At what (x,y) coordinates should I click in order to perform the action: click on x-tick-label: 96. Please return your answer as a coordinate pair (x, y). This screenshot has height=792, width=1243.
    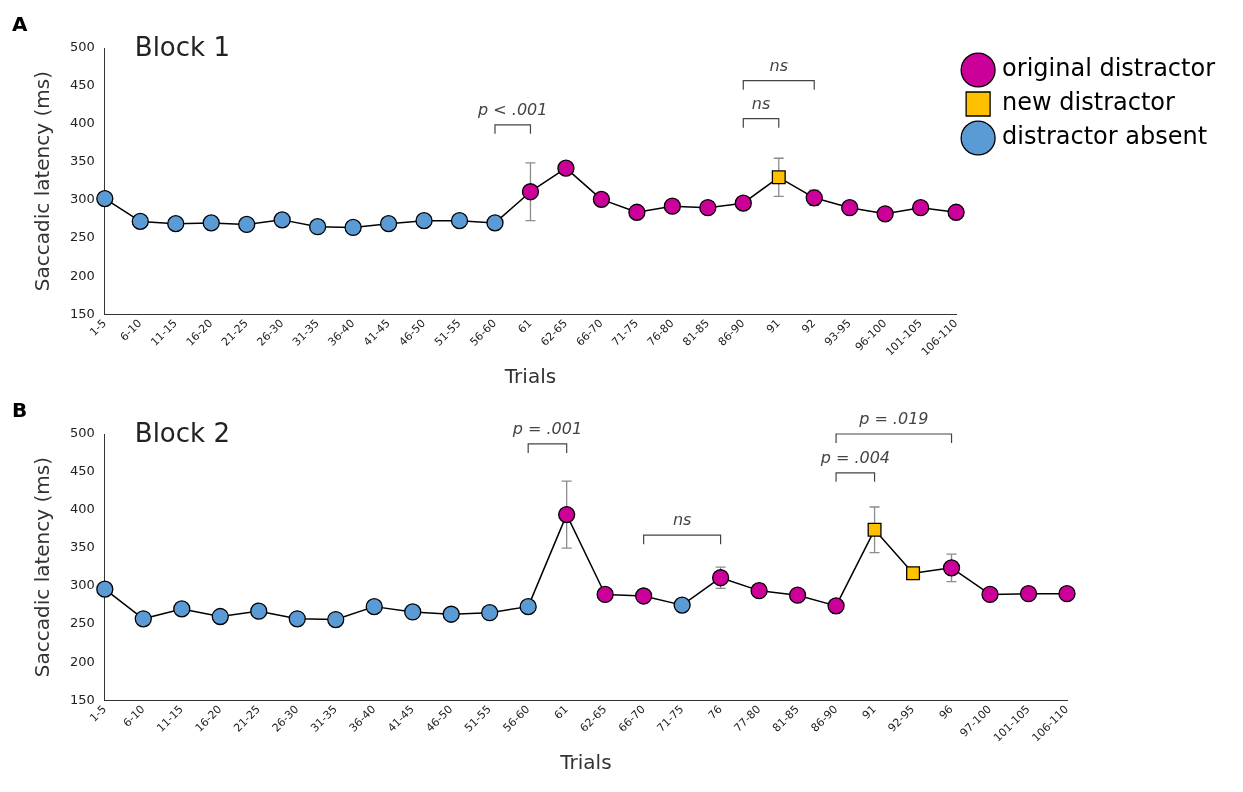
    Looking at the image, I should click on (946, 712).